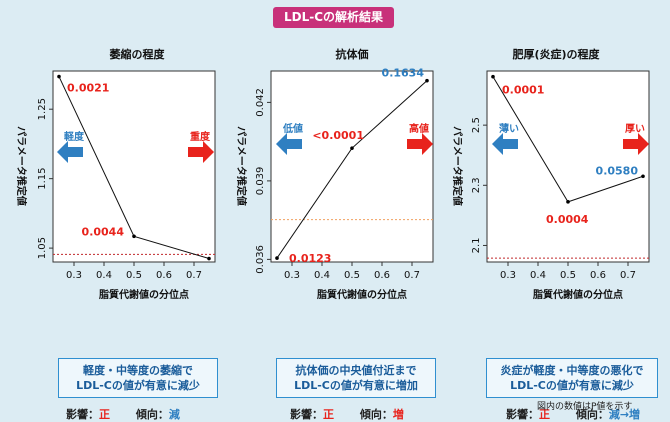  Describe the element at coordinates (200, 136) in the screenshot. I see `high-arrow-label: 重度` at that location.